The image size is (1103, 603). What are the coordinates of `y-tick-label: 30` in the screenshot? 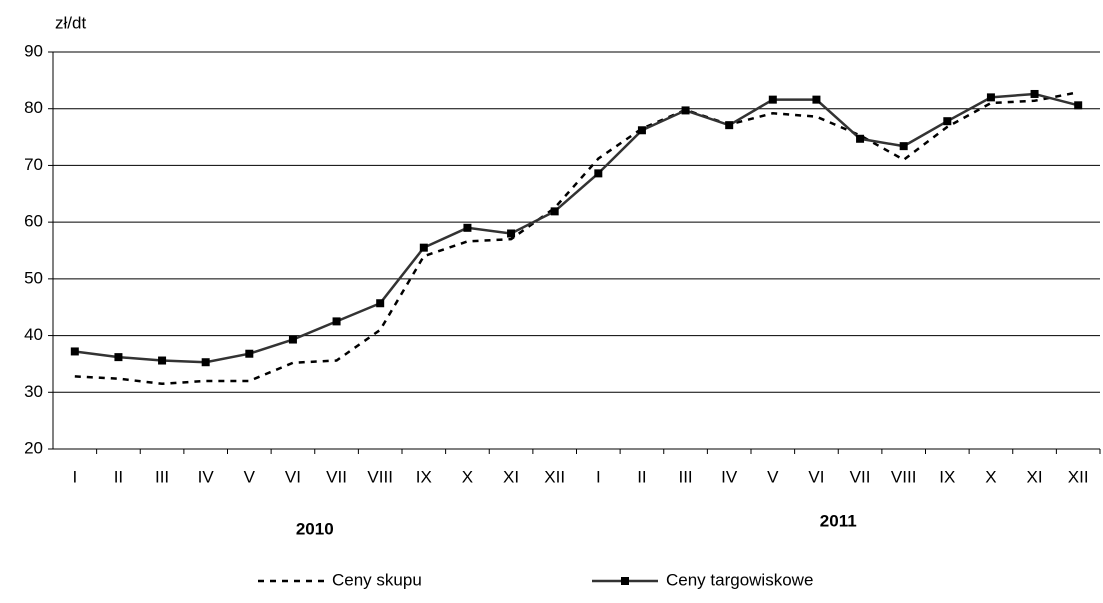 It's located at (33, 391).